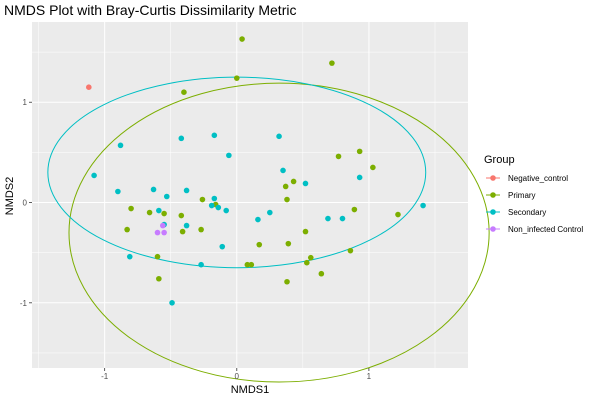 The height and width of the screenshot is (400, 600). What do you see at coordinates (369, 376) in the screenshot?
I see `x-tick-label: 1` at bounding box center [369, 376].